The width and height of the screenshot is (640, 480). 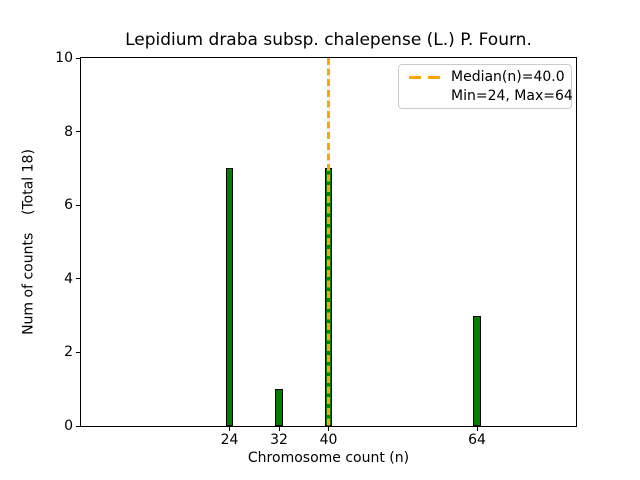 What do you see at coordinates (512, 95) in the screenshot?
I see `legend-label-minmax: Min=24, Max=64` at bounding box center [512, 95].